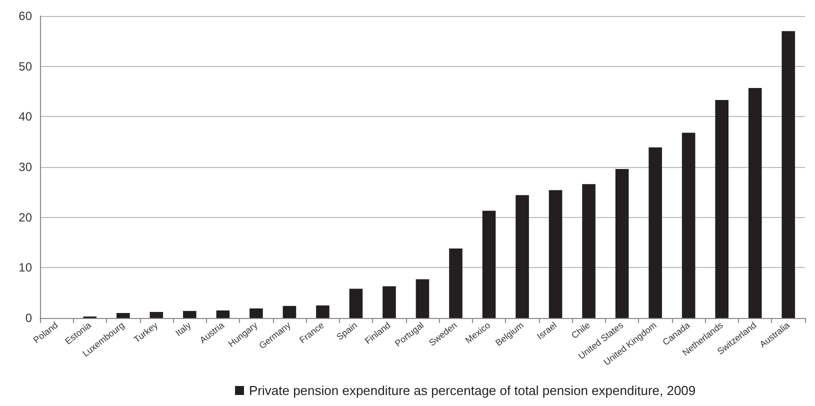  Describe the element at coordinates (581, 330) in the screenshot. I see `x-tick-label: Chile` at that location.